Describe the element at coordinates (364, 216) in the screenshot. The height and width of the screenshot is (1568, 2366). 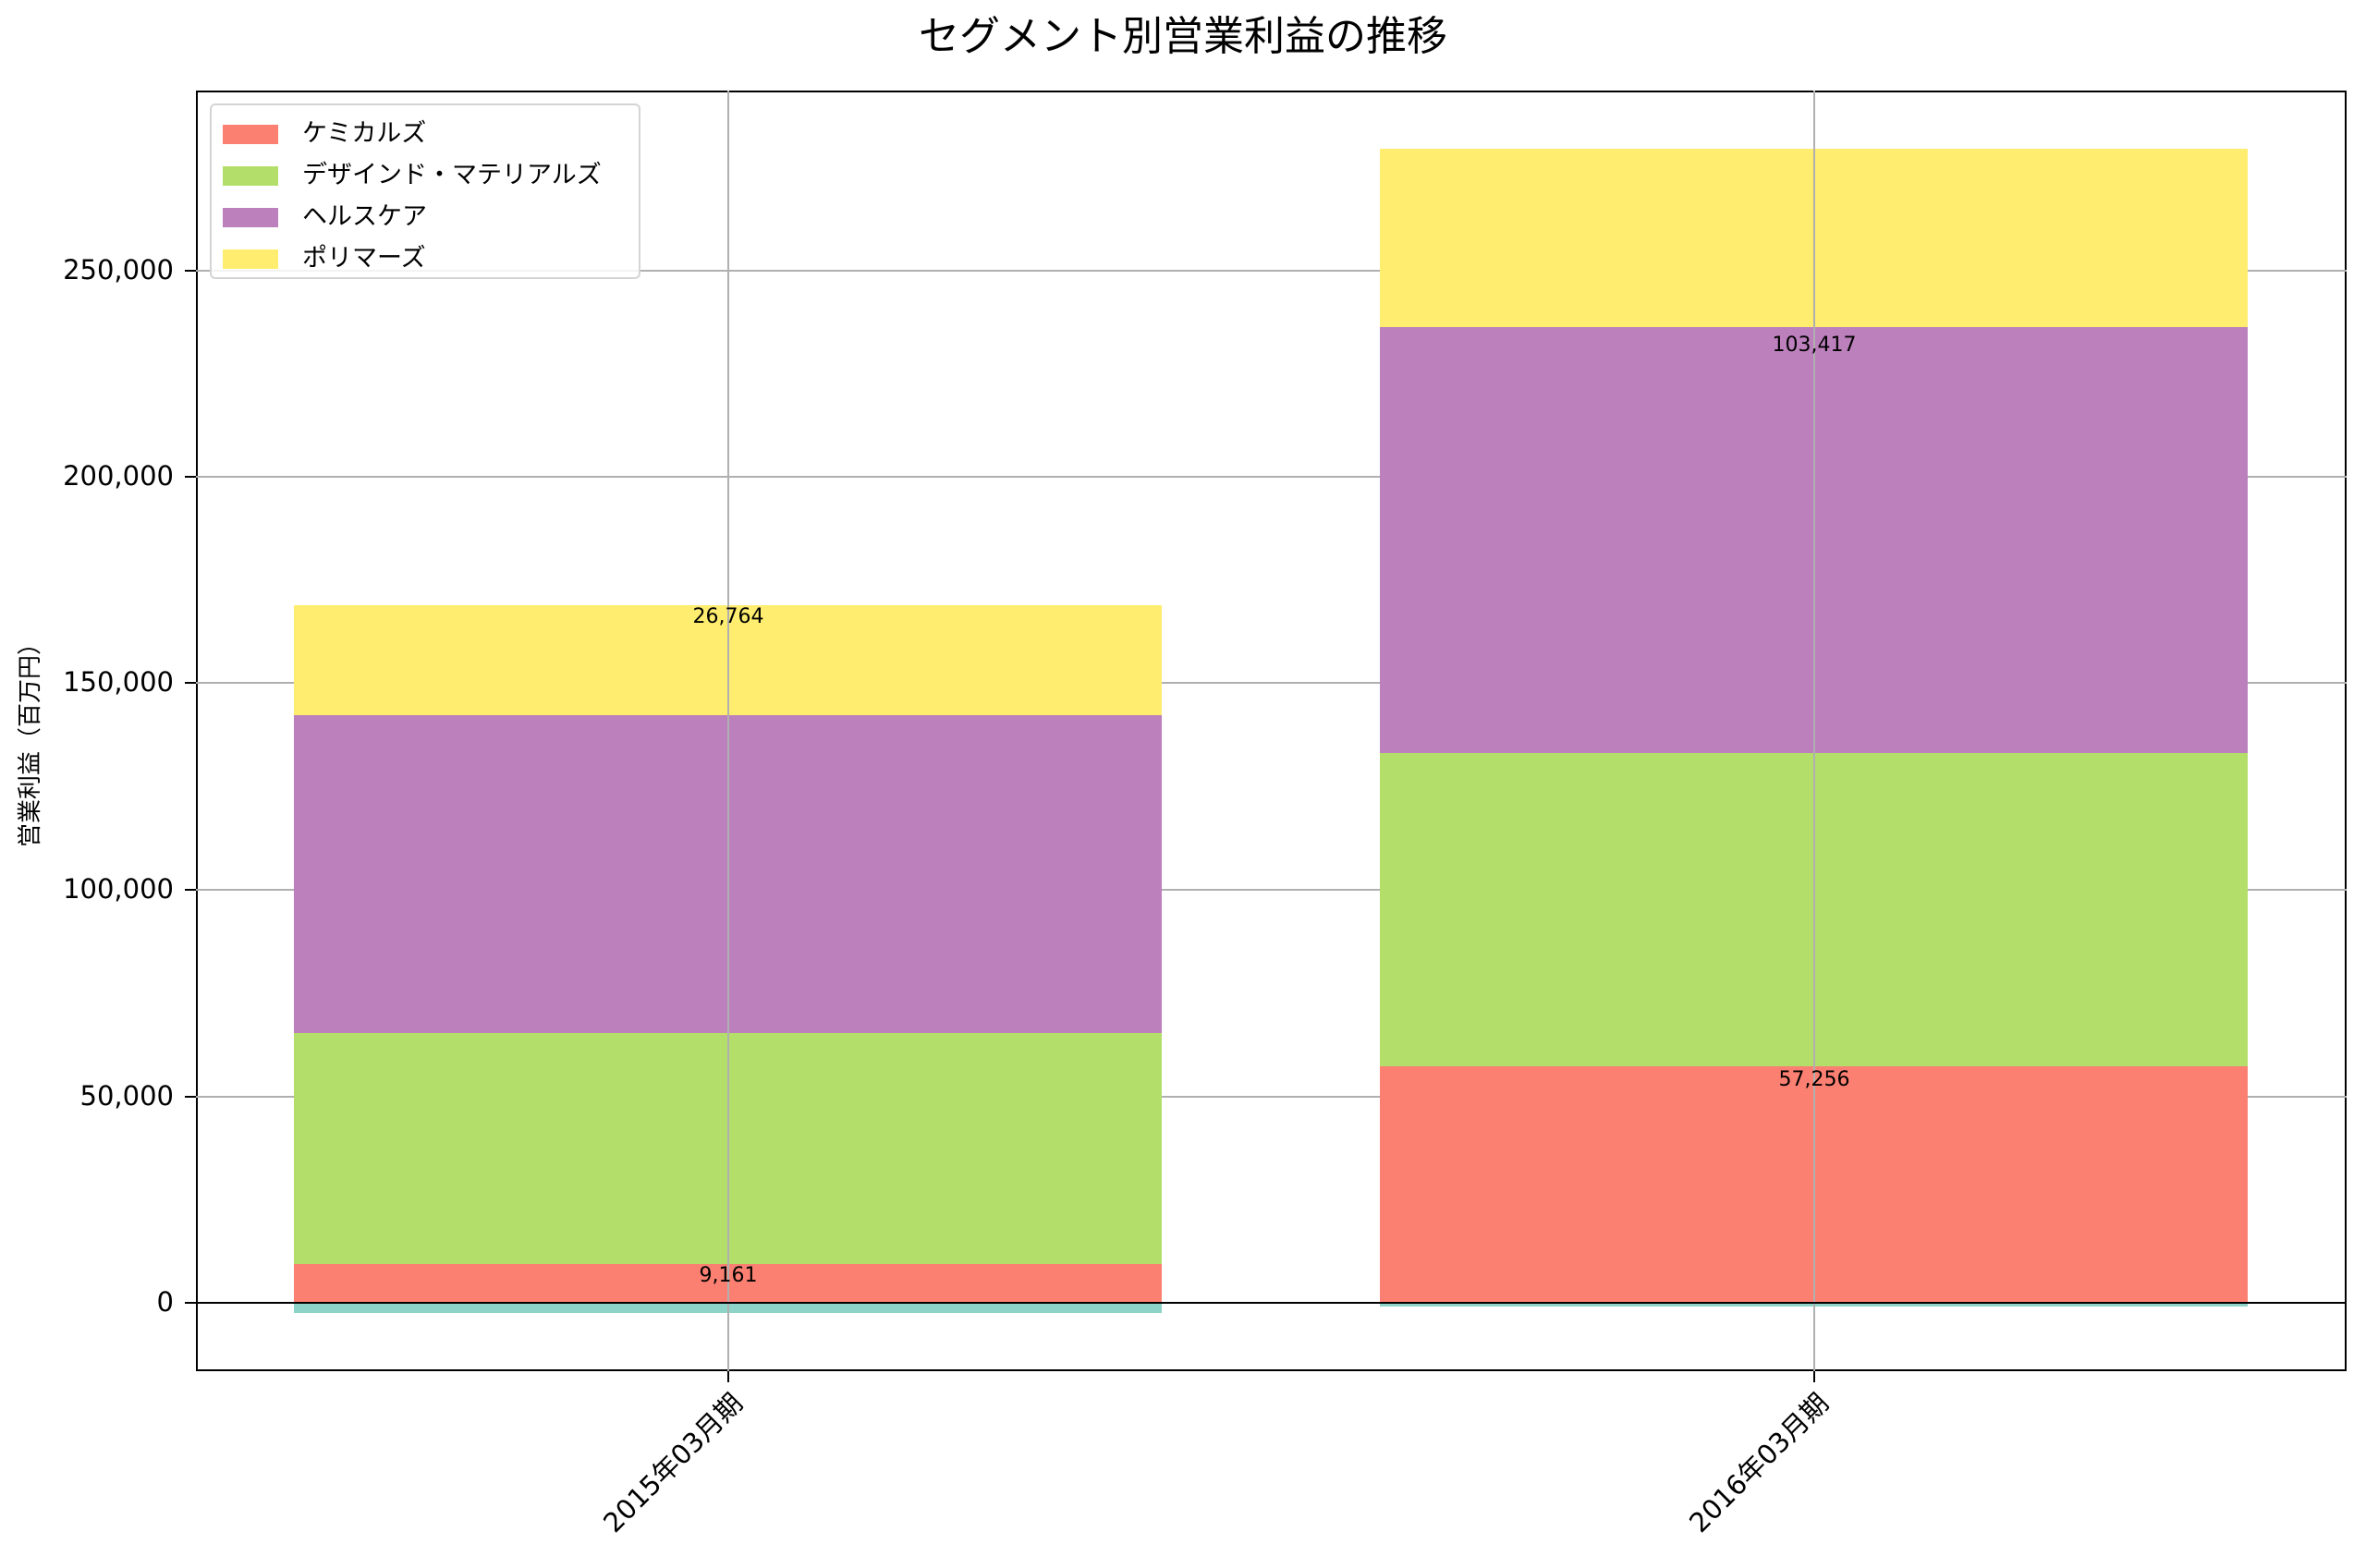
I see `legend-label: ヘルスケア` at that location.